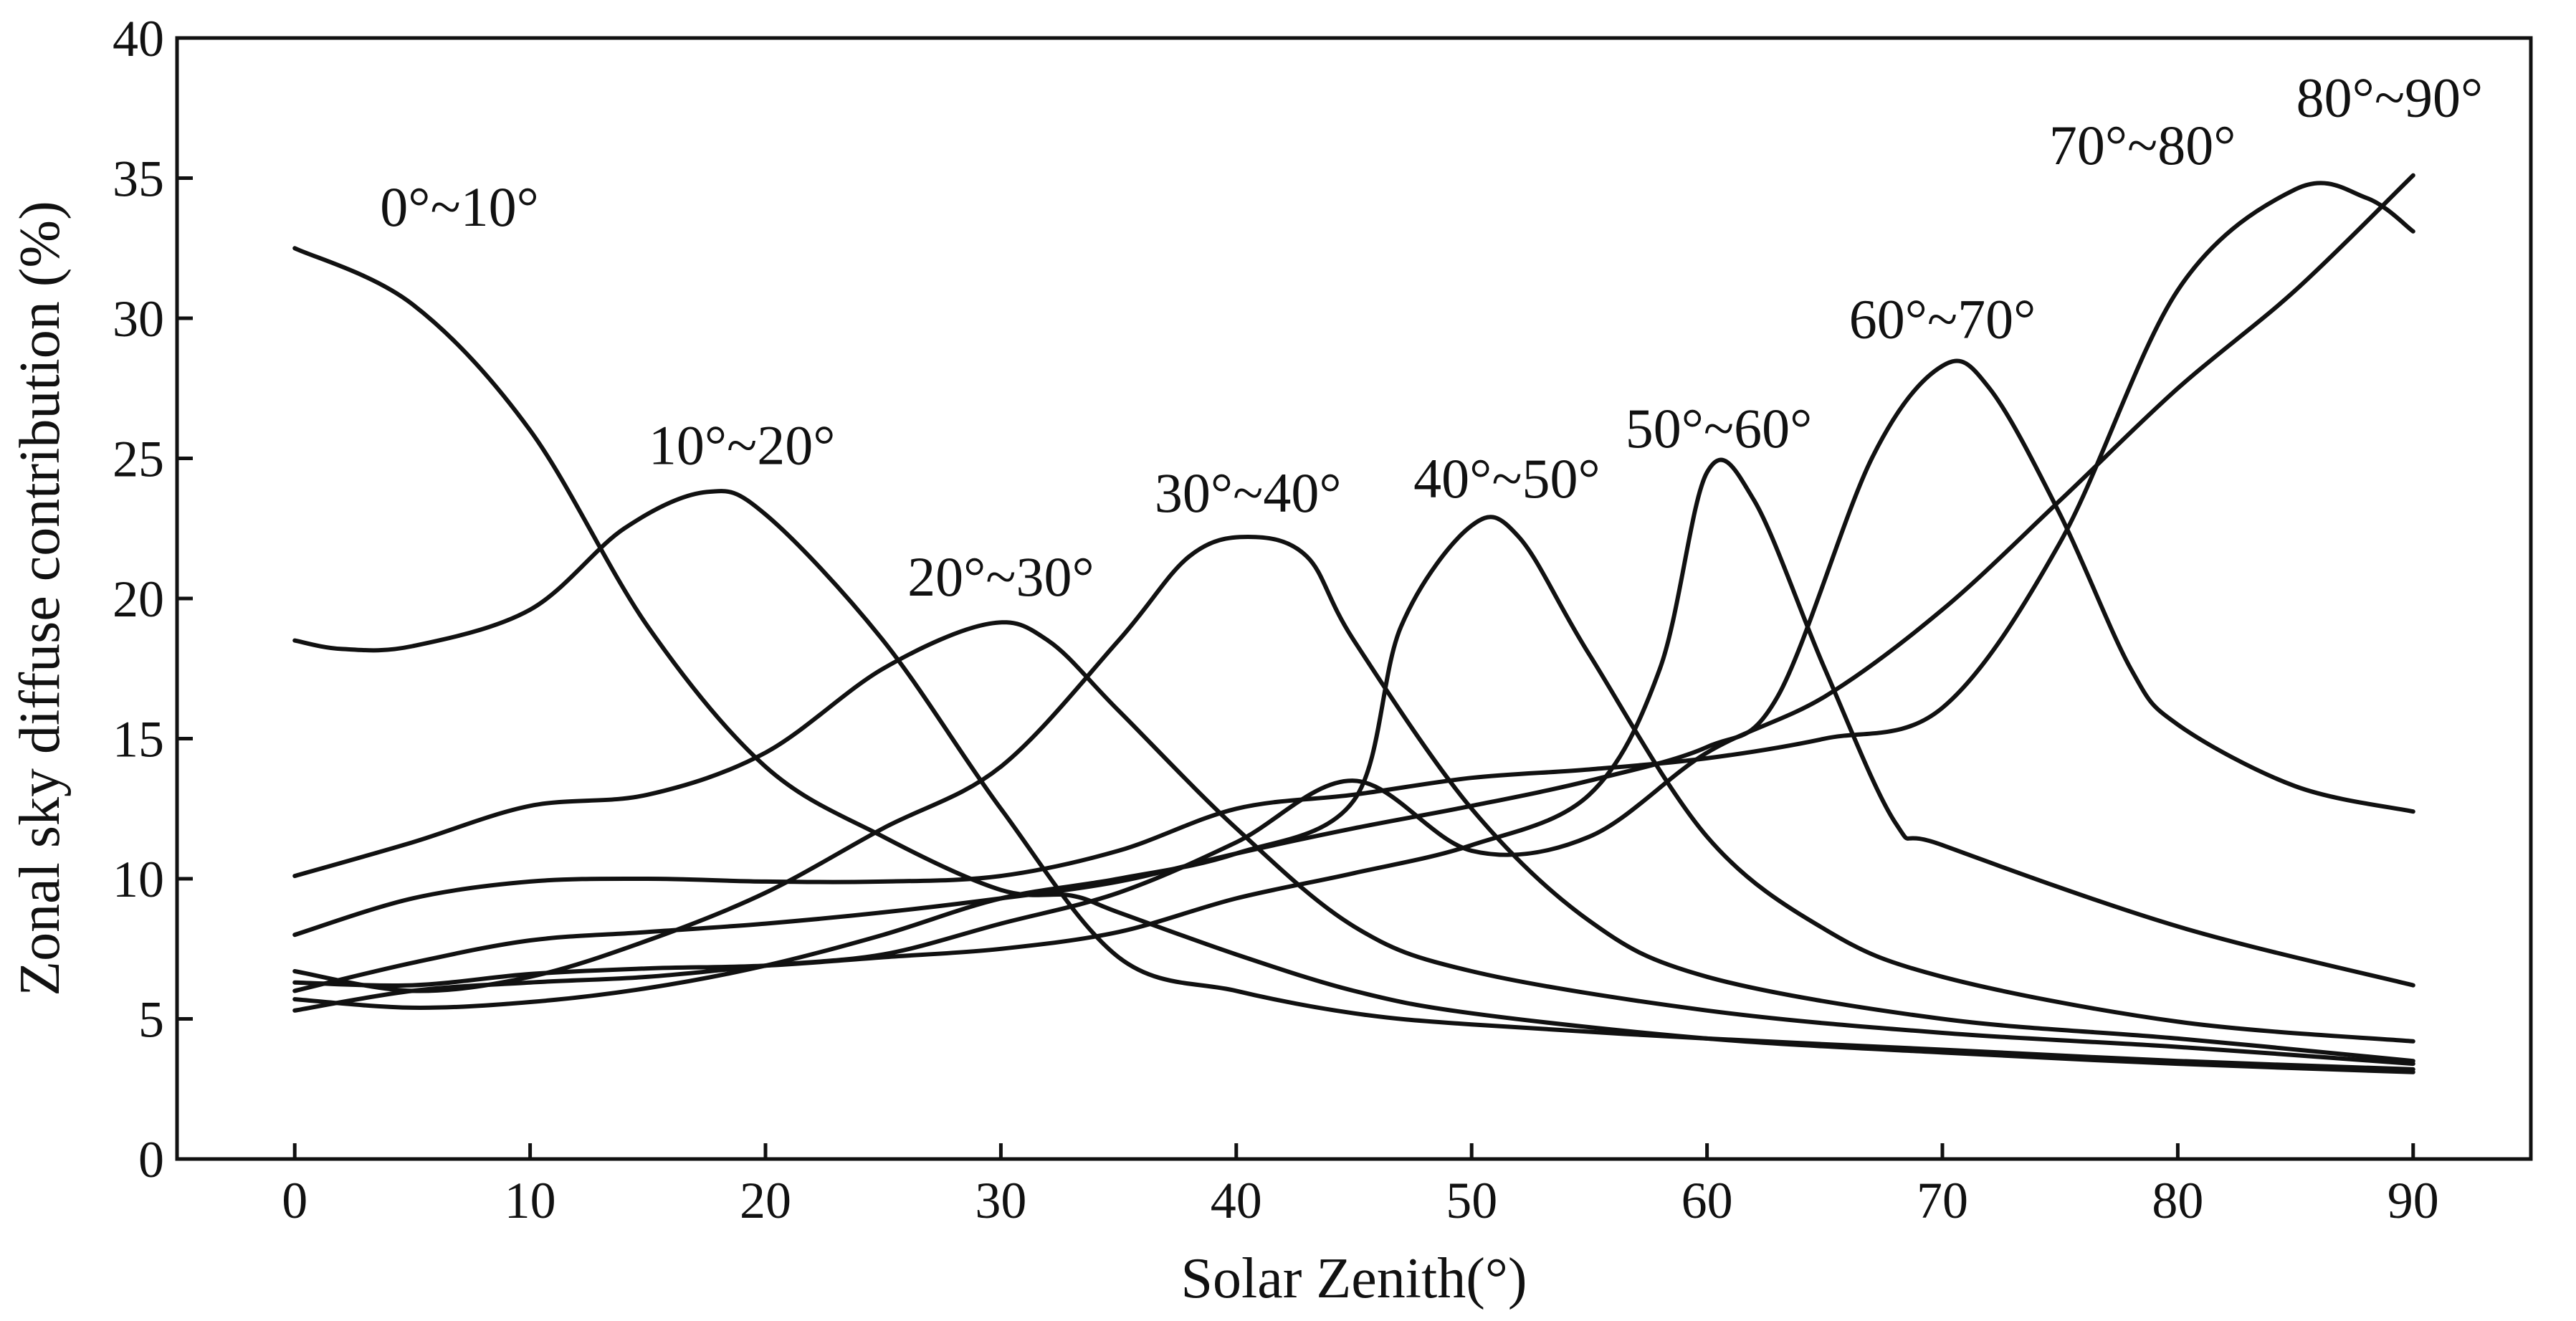  I want to click on series-label-0: 0°~10°, so click(459, 207).